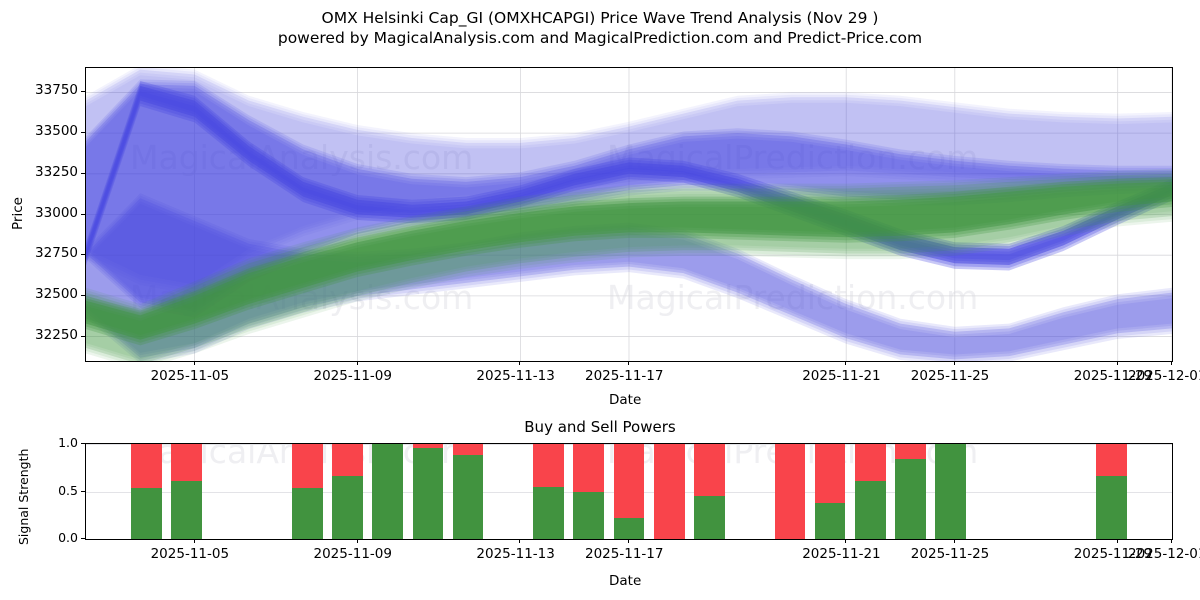  I want to click on signal-x-tick-label: 2025-11-25, so click(950, 554).